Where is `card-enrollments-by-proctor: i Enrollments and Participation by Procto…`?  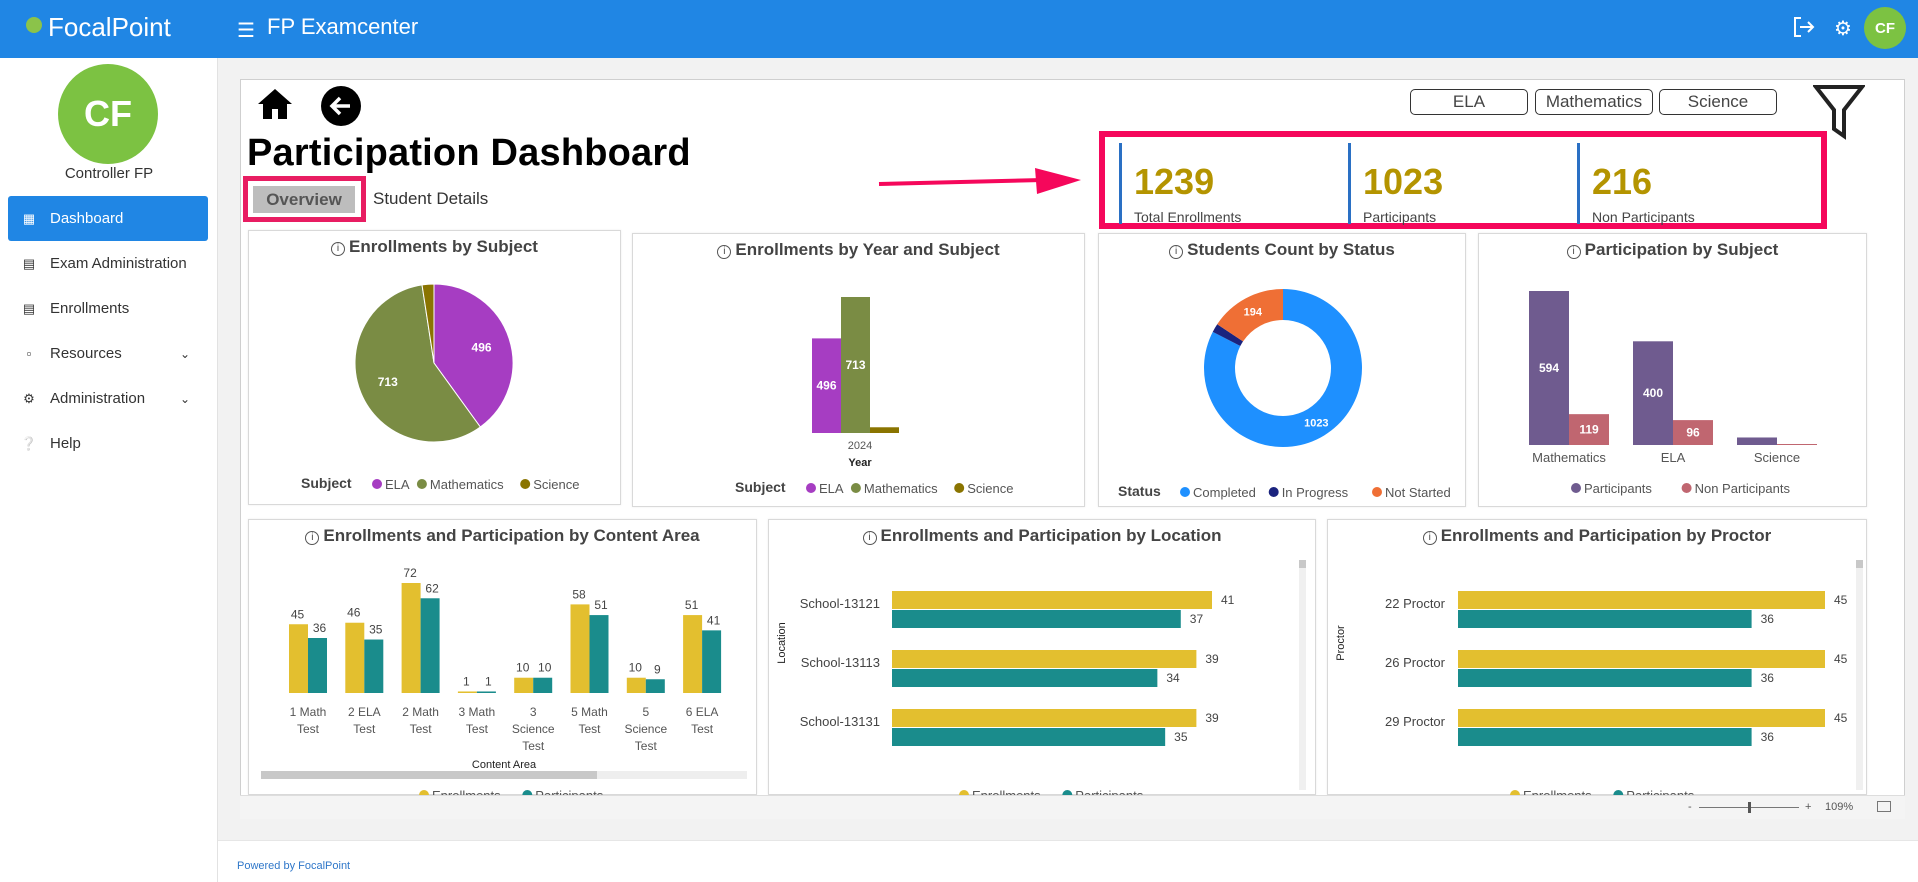 card-enrollments-by-proctor: i Enrollments and Participation by Procto… is located at coordinates (1597, 657).